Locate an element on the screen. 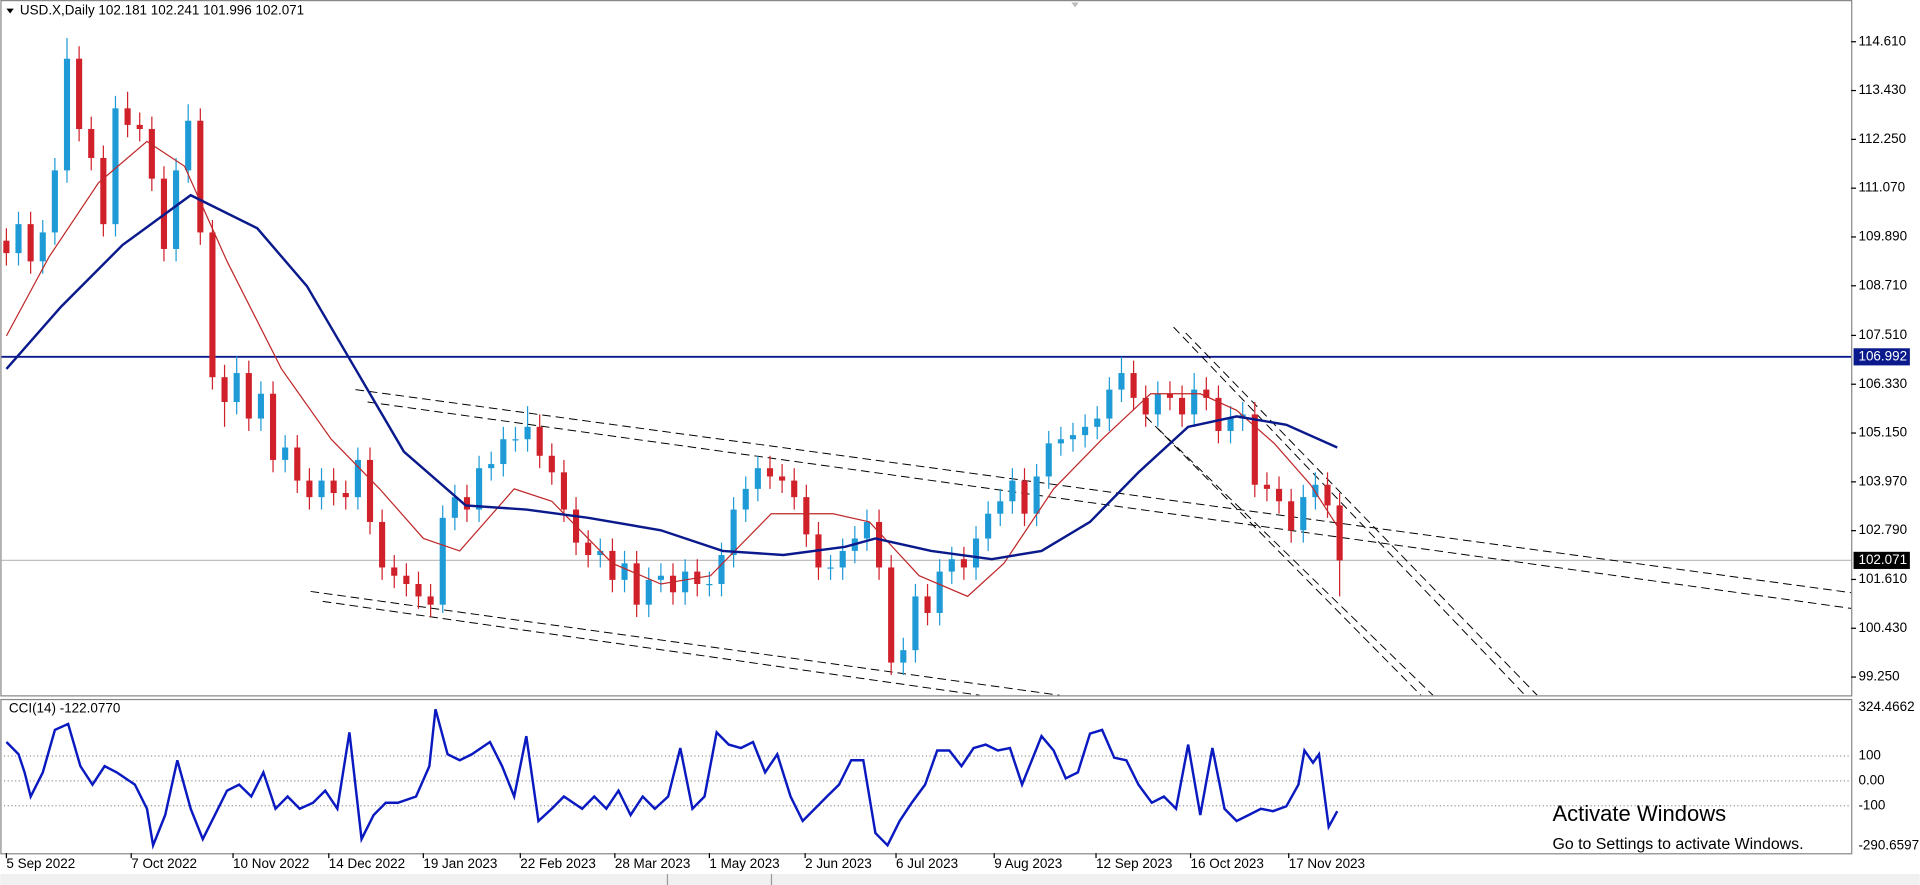 Image resolution: width=1920 pixels, height=885 pixels. last-price-label: 102.071 is located at coordinates (1882, 559).